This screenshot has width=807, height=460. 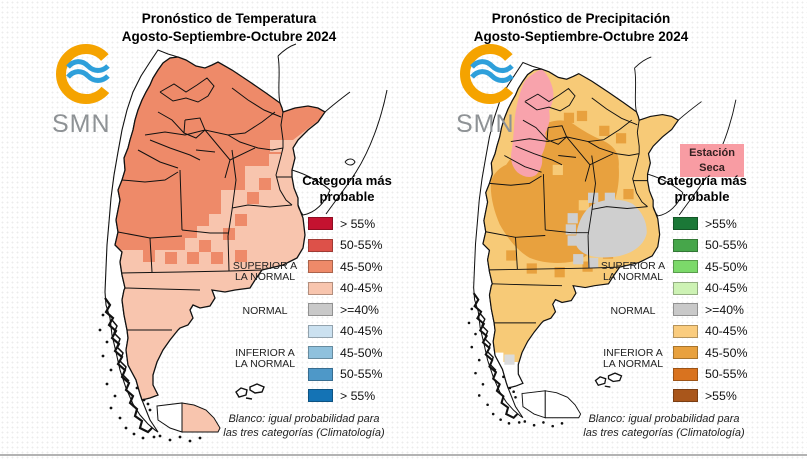 I want to click on zone-dry-season, so click(x=532, y=123).